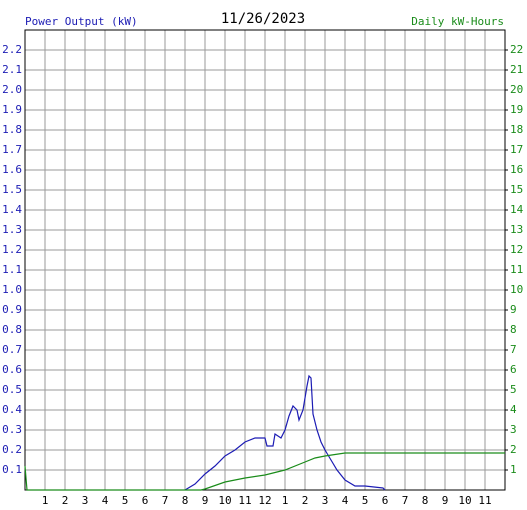 This screenshot has width=527, height=510. I want to click on y-tick-label: 1.7, so click(12, 149).